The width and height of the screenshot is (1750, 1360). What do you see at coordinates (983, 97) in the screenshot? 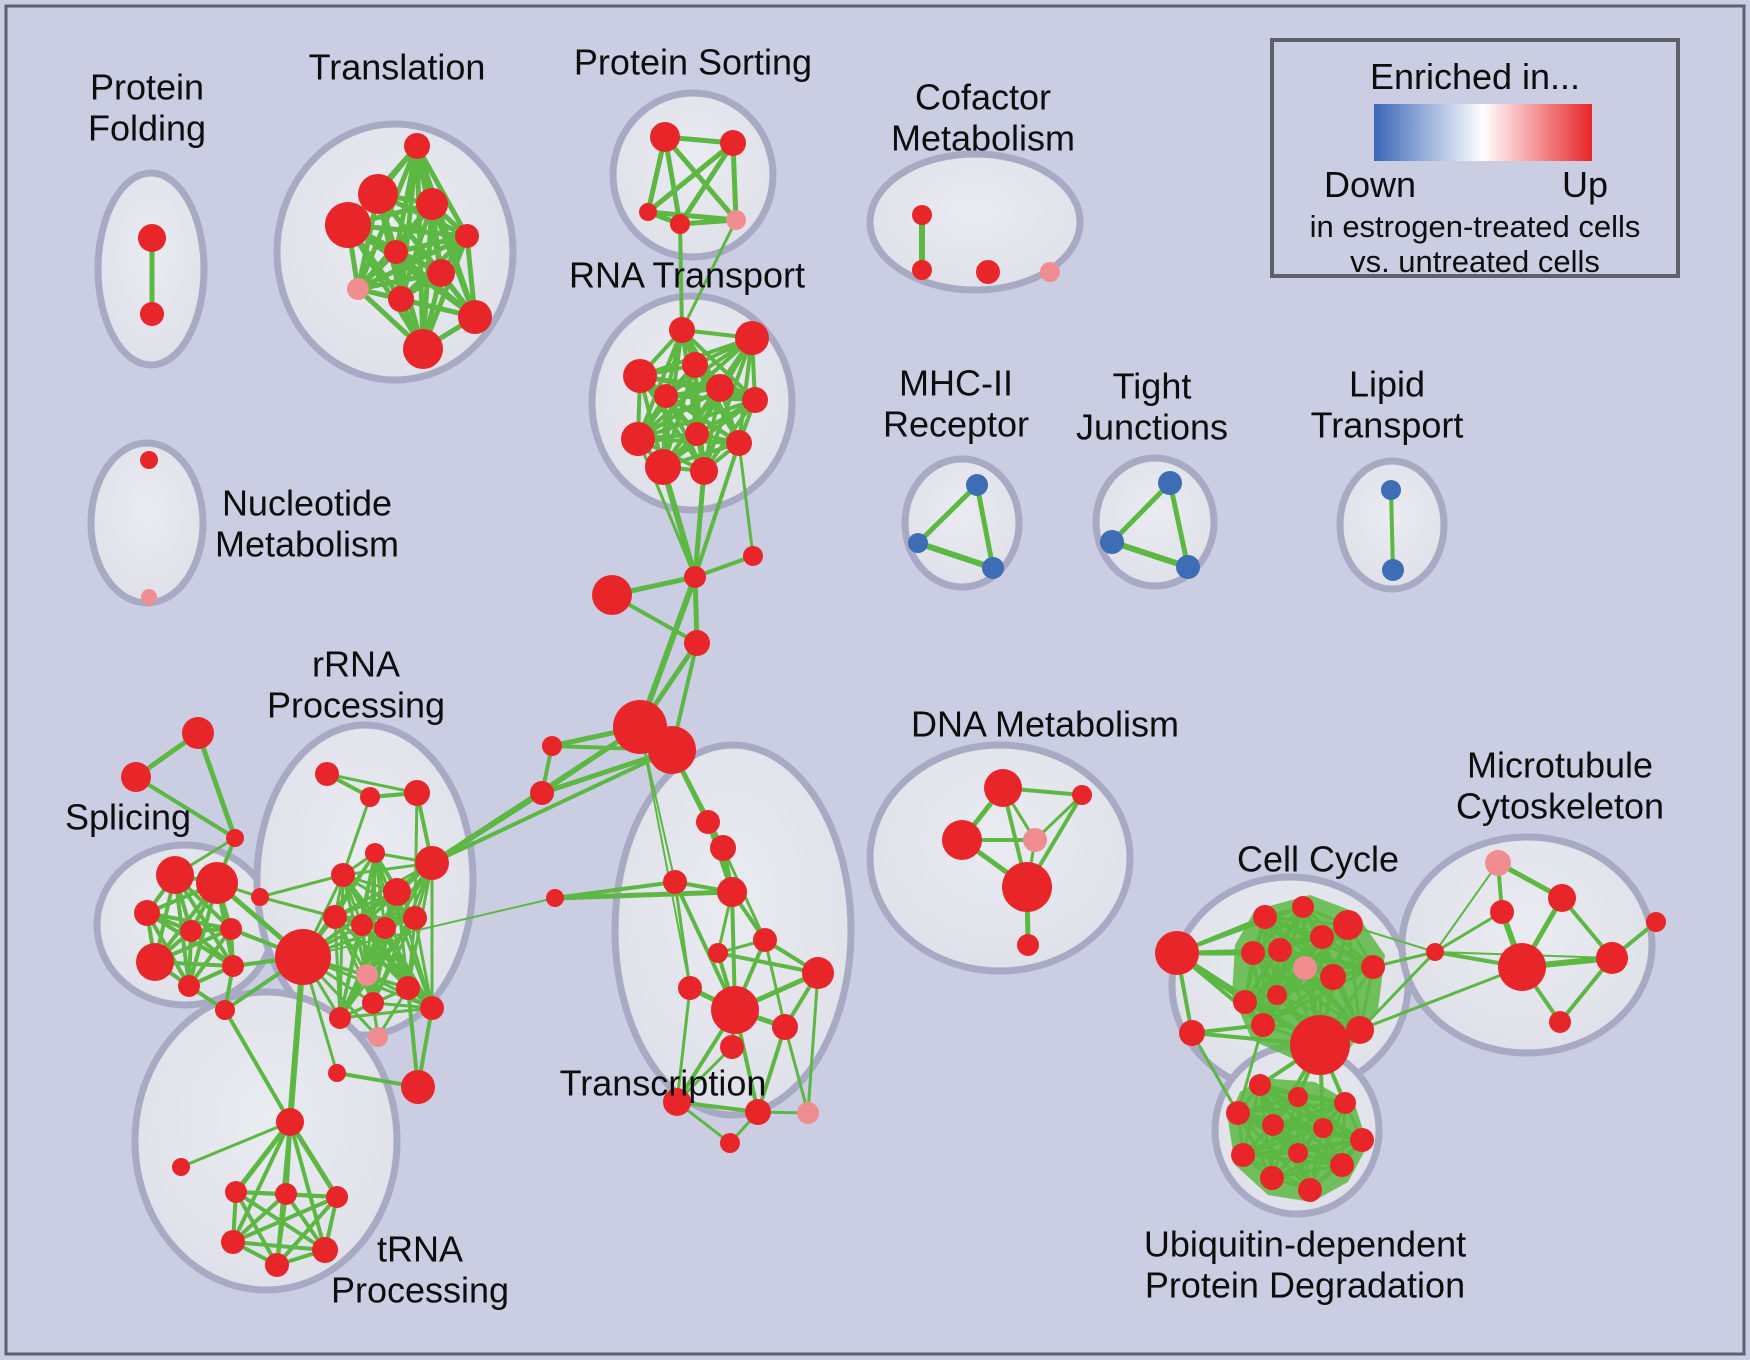
I see `label-cofactor-metabolism: Cofactor` at bounding box center [983, 97].